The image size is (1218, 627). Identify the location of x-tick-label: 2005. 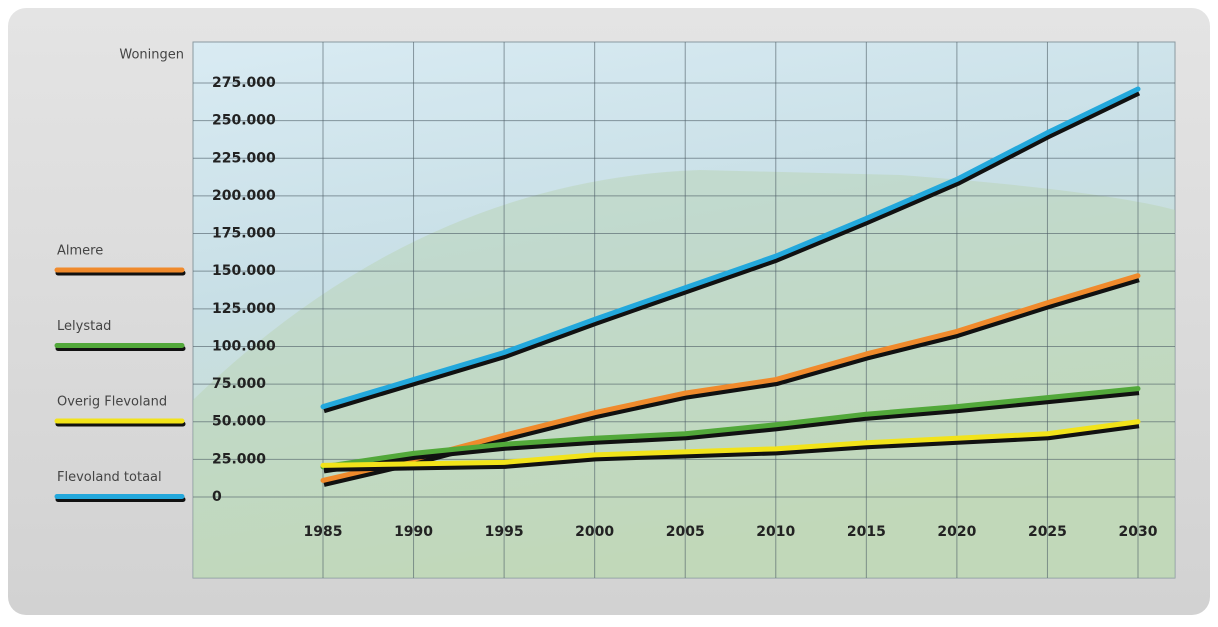
(685, 532).